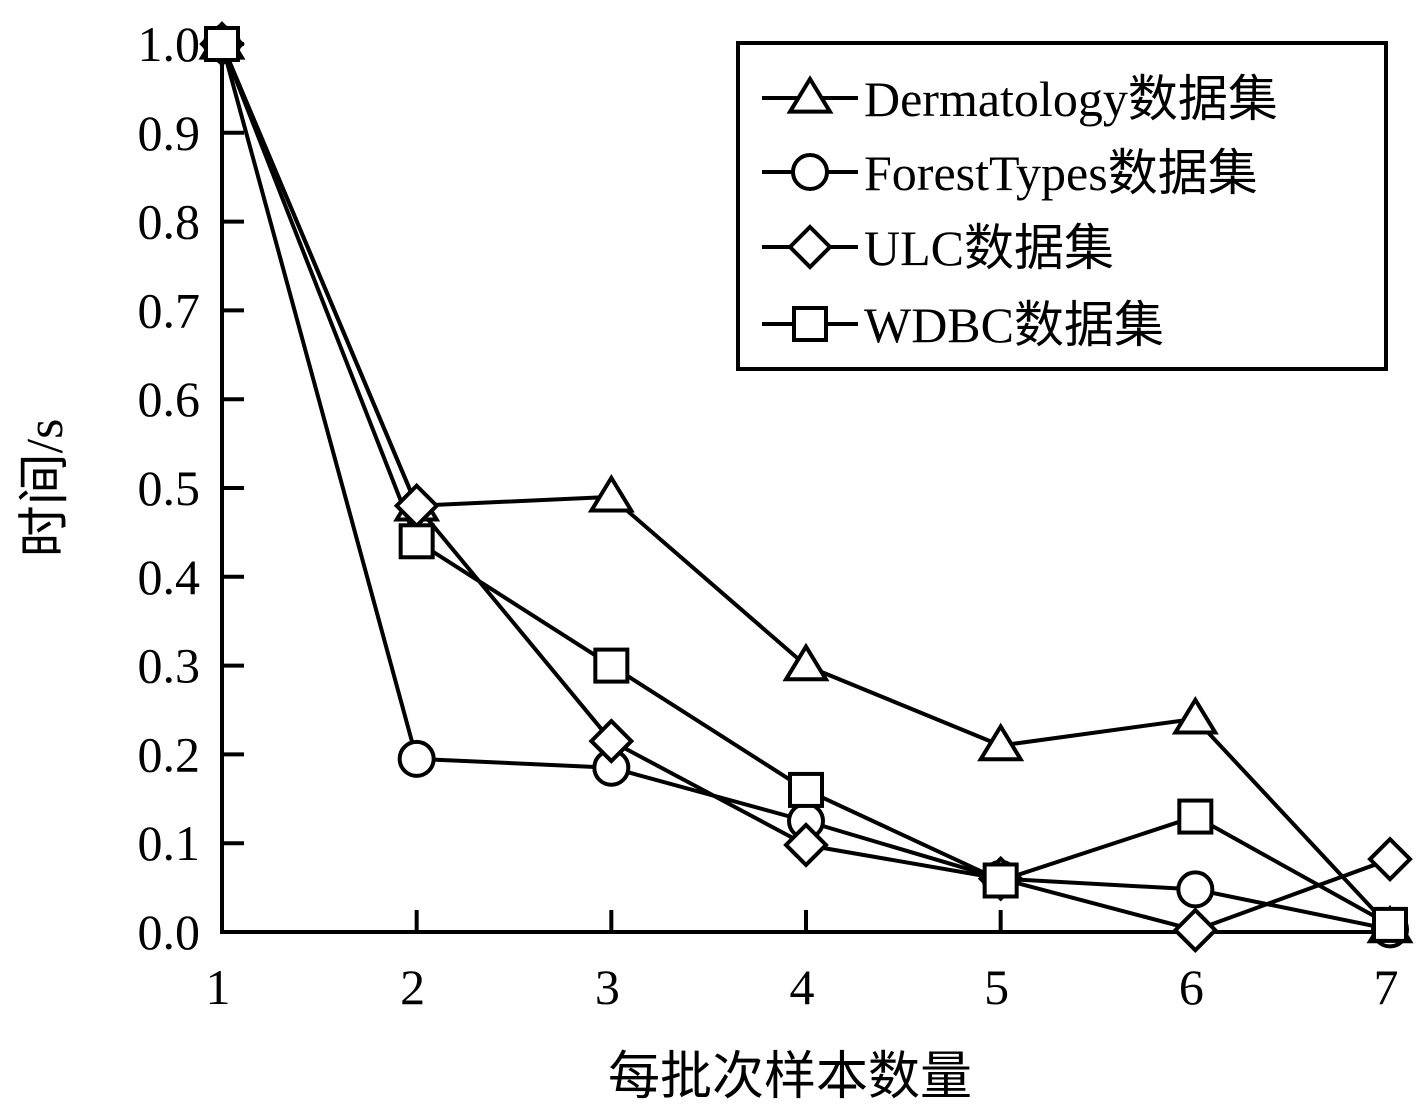 The image size is (1421, 1114). What do you see at coordinates (810, 247) in the screenshot?
I see `legend-marker-diamond` at bounding box center [810, 247].